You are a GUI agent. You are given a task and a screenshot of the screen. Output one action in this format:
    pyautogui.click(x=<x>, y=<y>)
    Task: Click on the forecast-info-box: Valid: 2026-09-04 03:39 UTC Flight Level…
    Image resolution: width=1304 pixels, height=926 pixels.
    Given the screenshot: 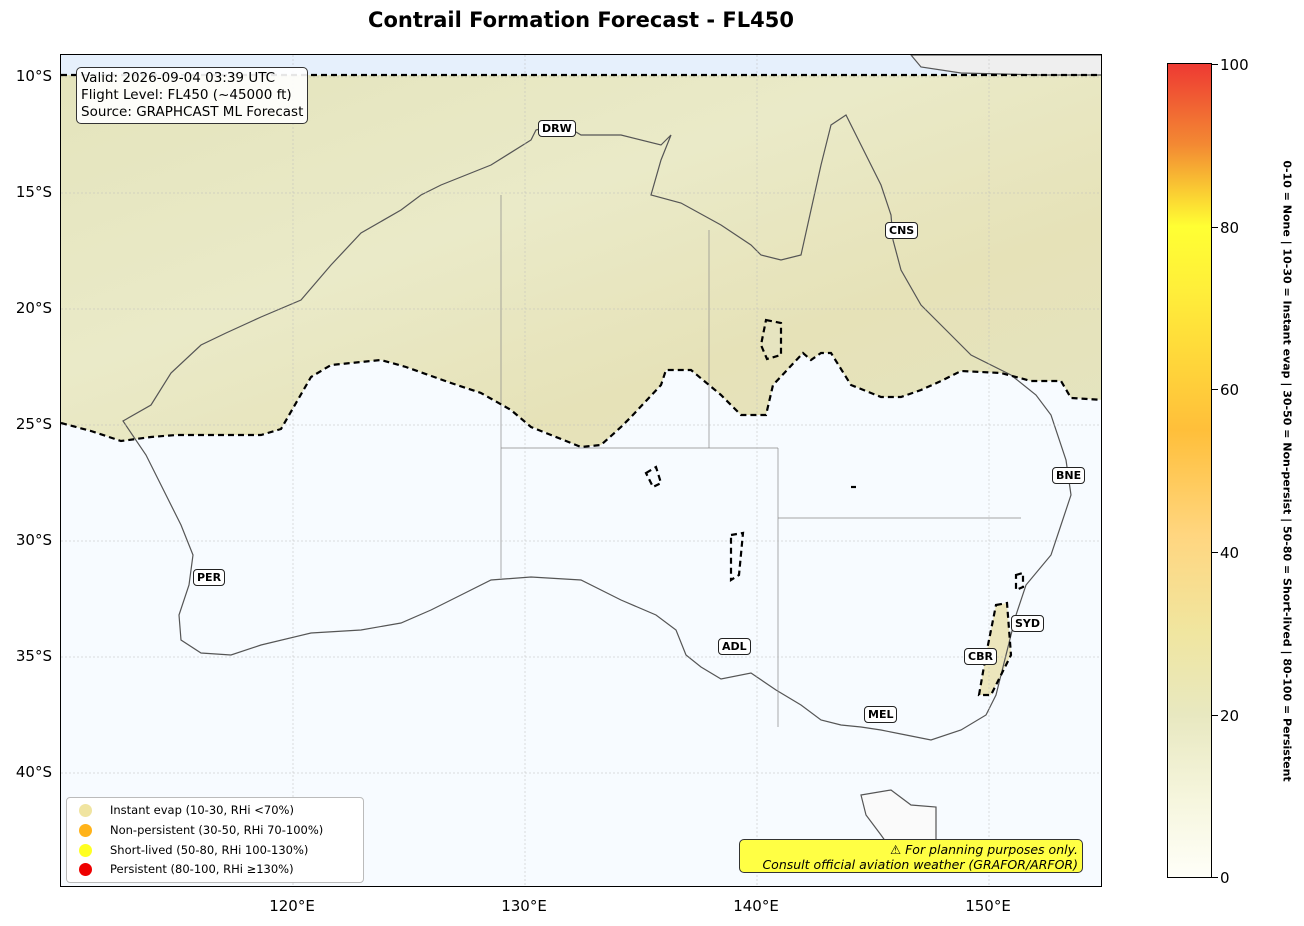 What is the action you would take?
    pyautogui.click(x=192, y=95)
    